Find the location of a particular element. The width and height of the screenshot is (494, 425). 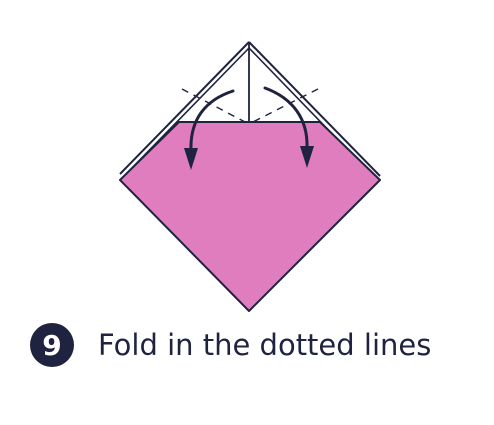

left-flap-edge-outer is located at coordinates (184, 108).